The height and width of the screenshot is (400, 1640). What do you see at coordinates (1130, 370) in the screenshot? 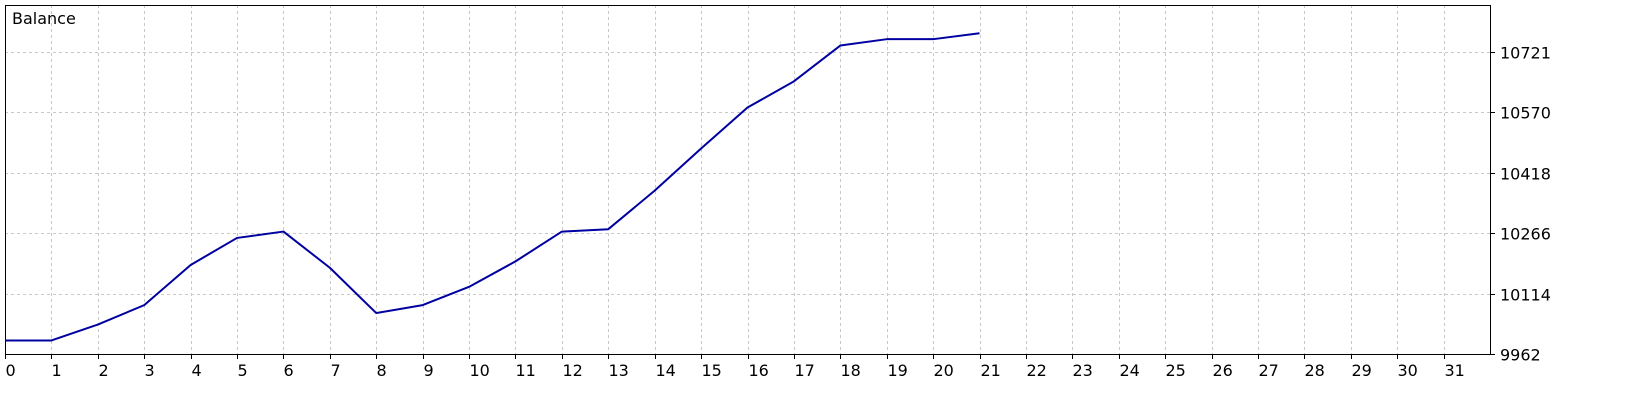
I see `x-tick-label: 24` at bounding box center [1130, 370].